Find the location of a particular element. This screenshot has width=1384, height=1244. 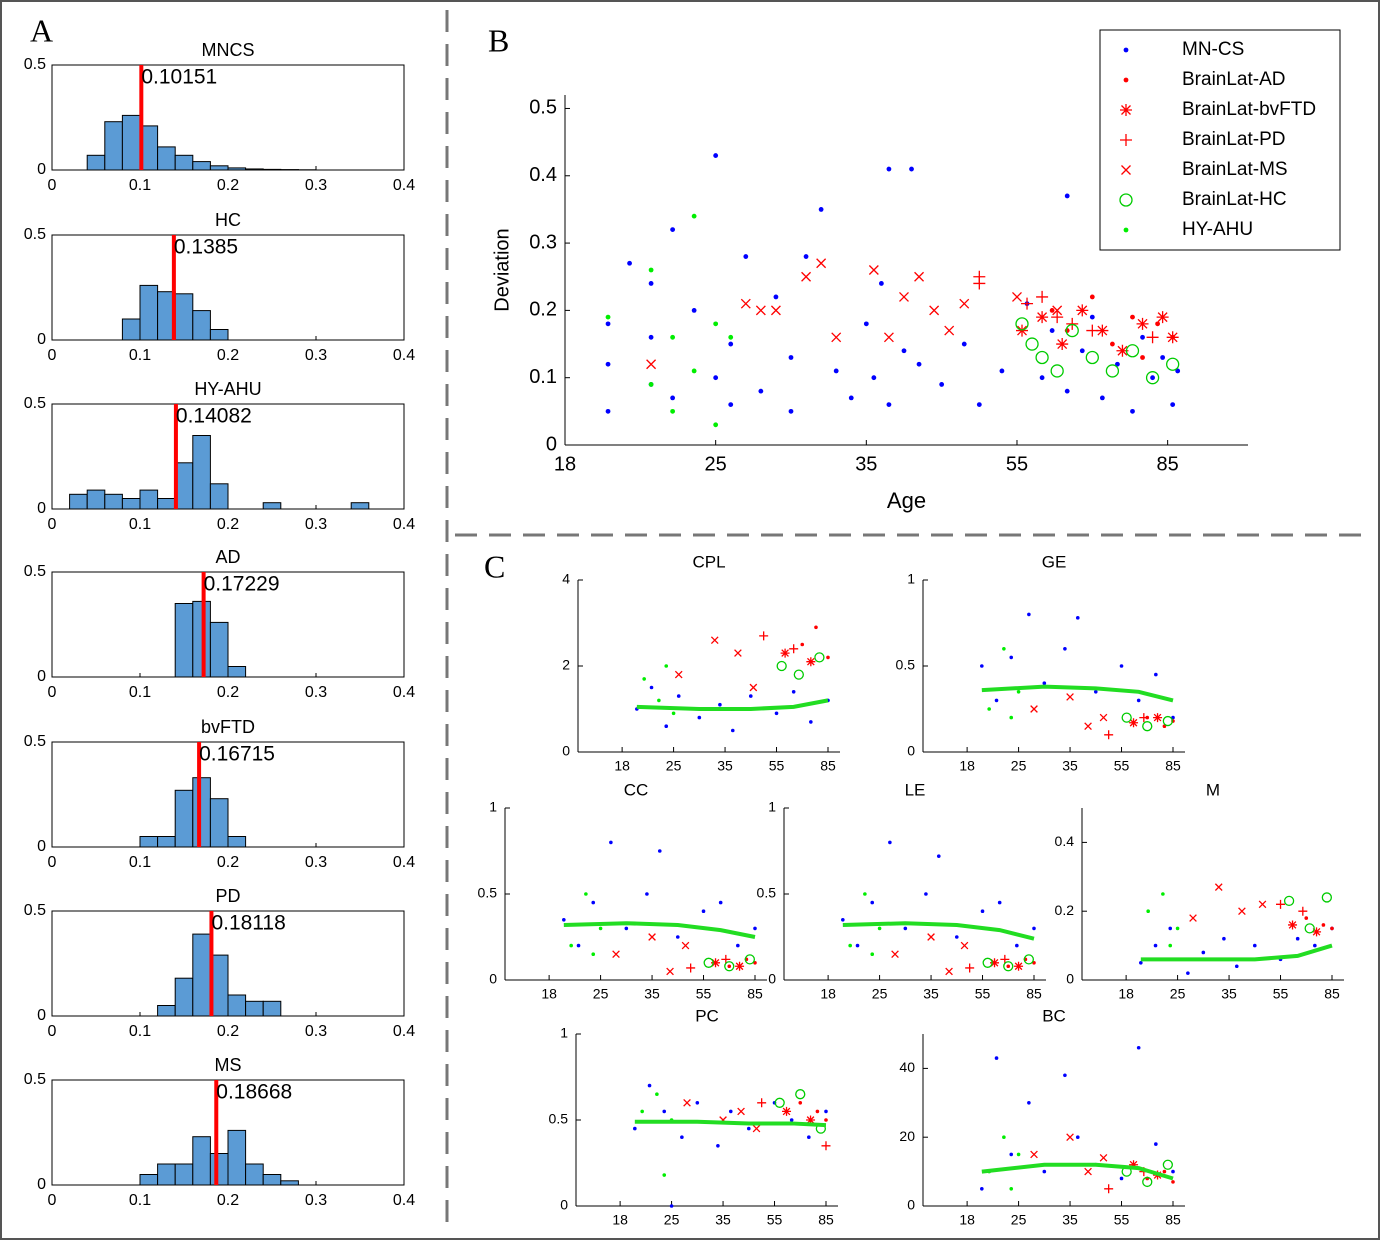

y-tick-label: 0.4 is located at coordinates (543, 175).